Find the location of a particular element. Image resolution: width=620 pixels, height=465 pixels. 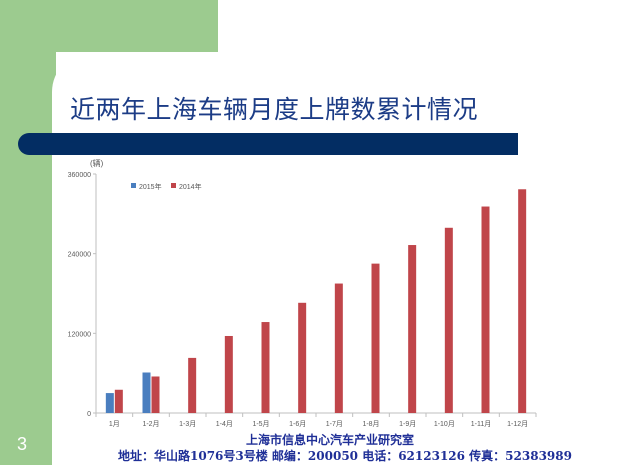

green-top-band is located at coordinates (109, 26).